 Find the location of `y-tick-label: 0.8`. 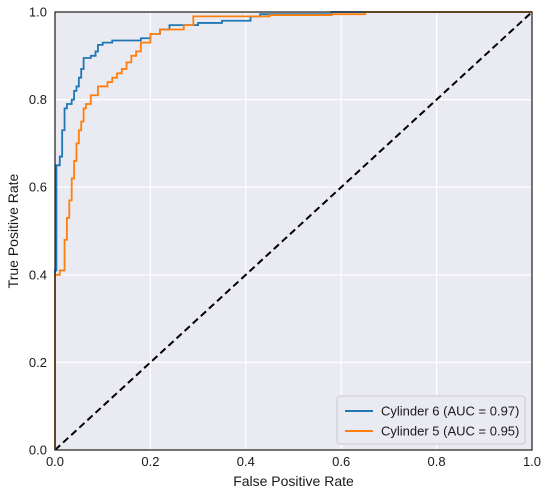

y-tick-label: 0.8 is located at coordinates (38, 99).